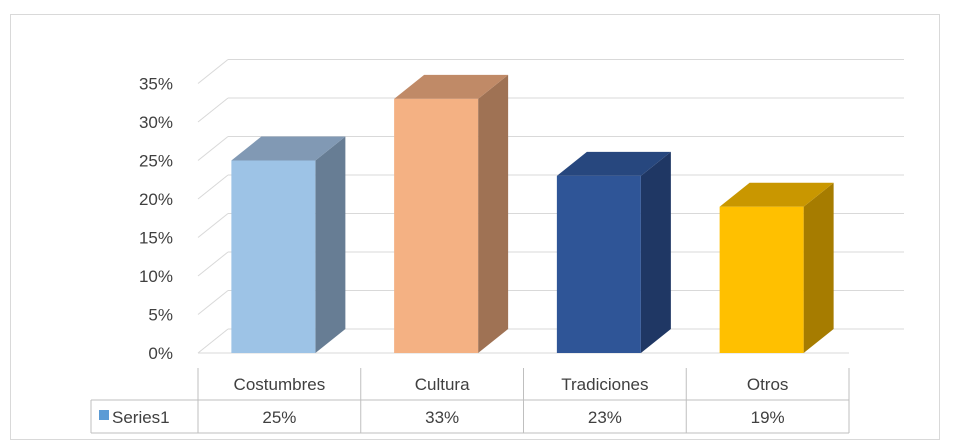 This screenshot has height=446, width=955. I want to click on y-tick-label: 20%, so click(156, 199).